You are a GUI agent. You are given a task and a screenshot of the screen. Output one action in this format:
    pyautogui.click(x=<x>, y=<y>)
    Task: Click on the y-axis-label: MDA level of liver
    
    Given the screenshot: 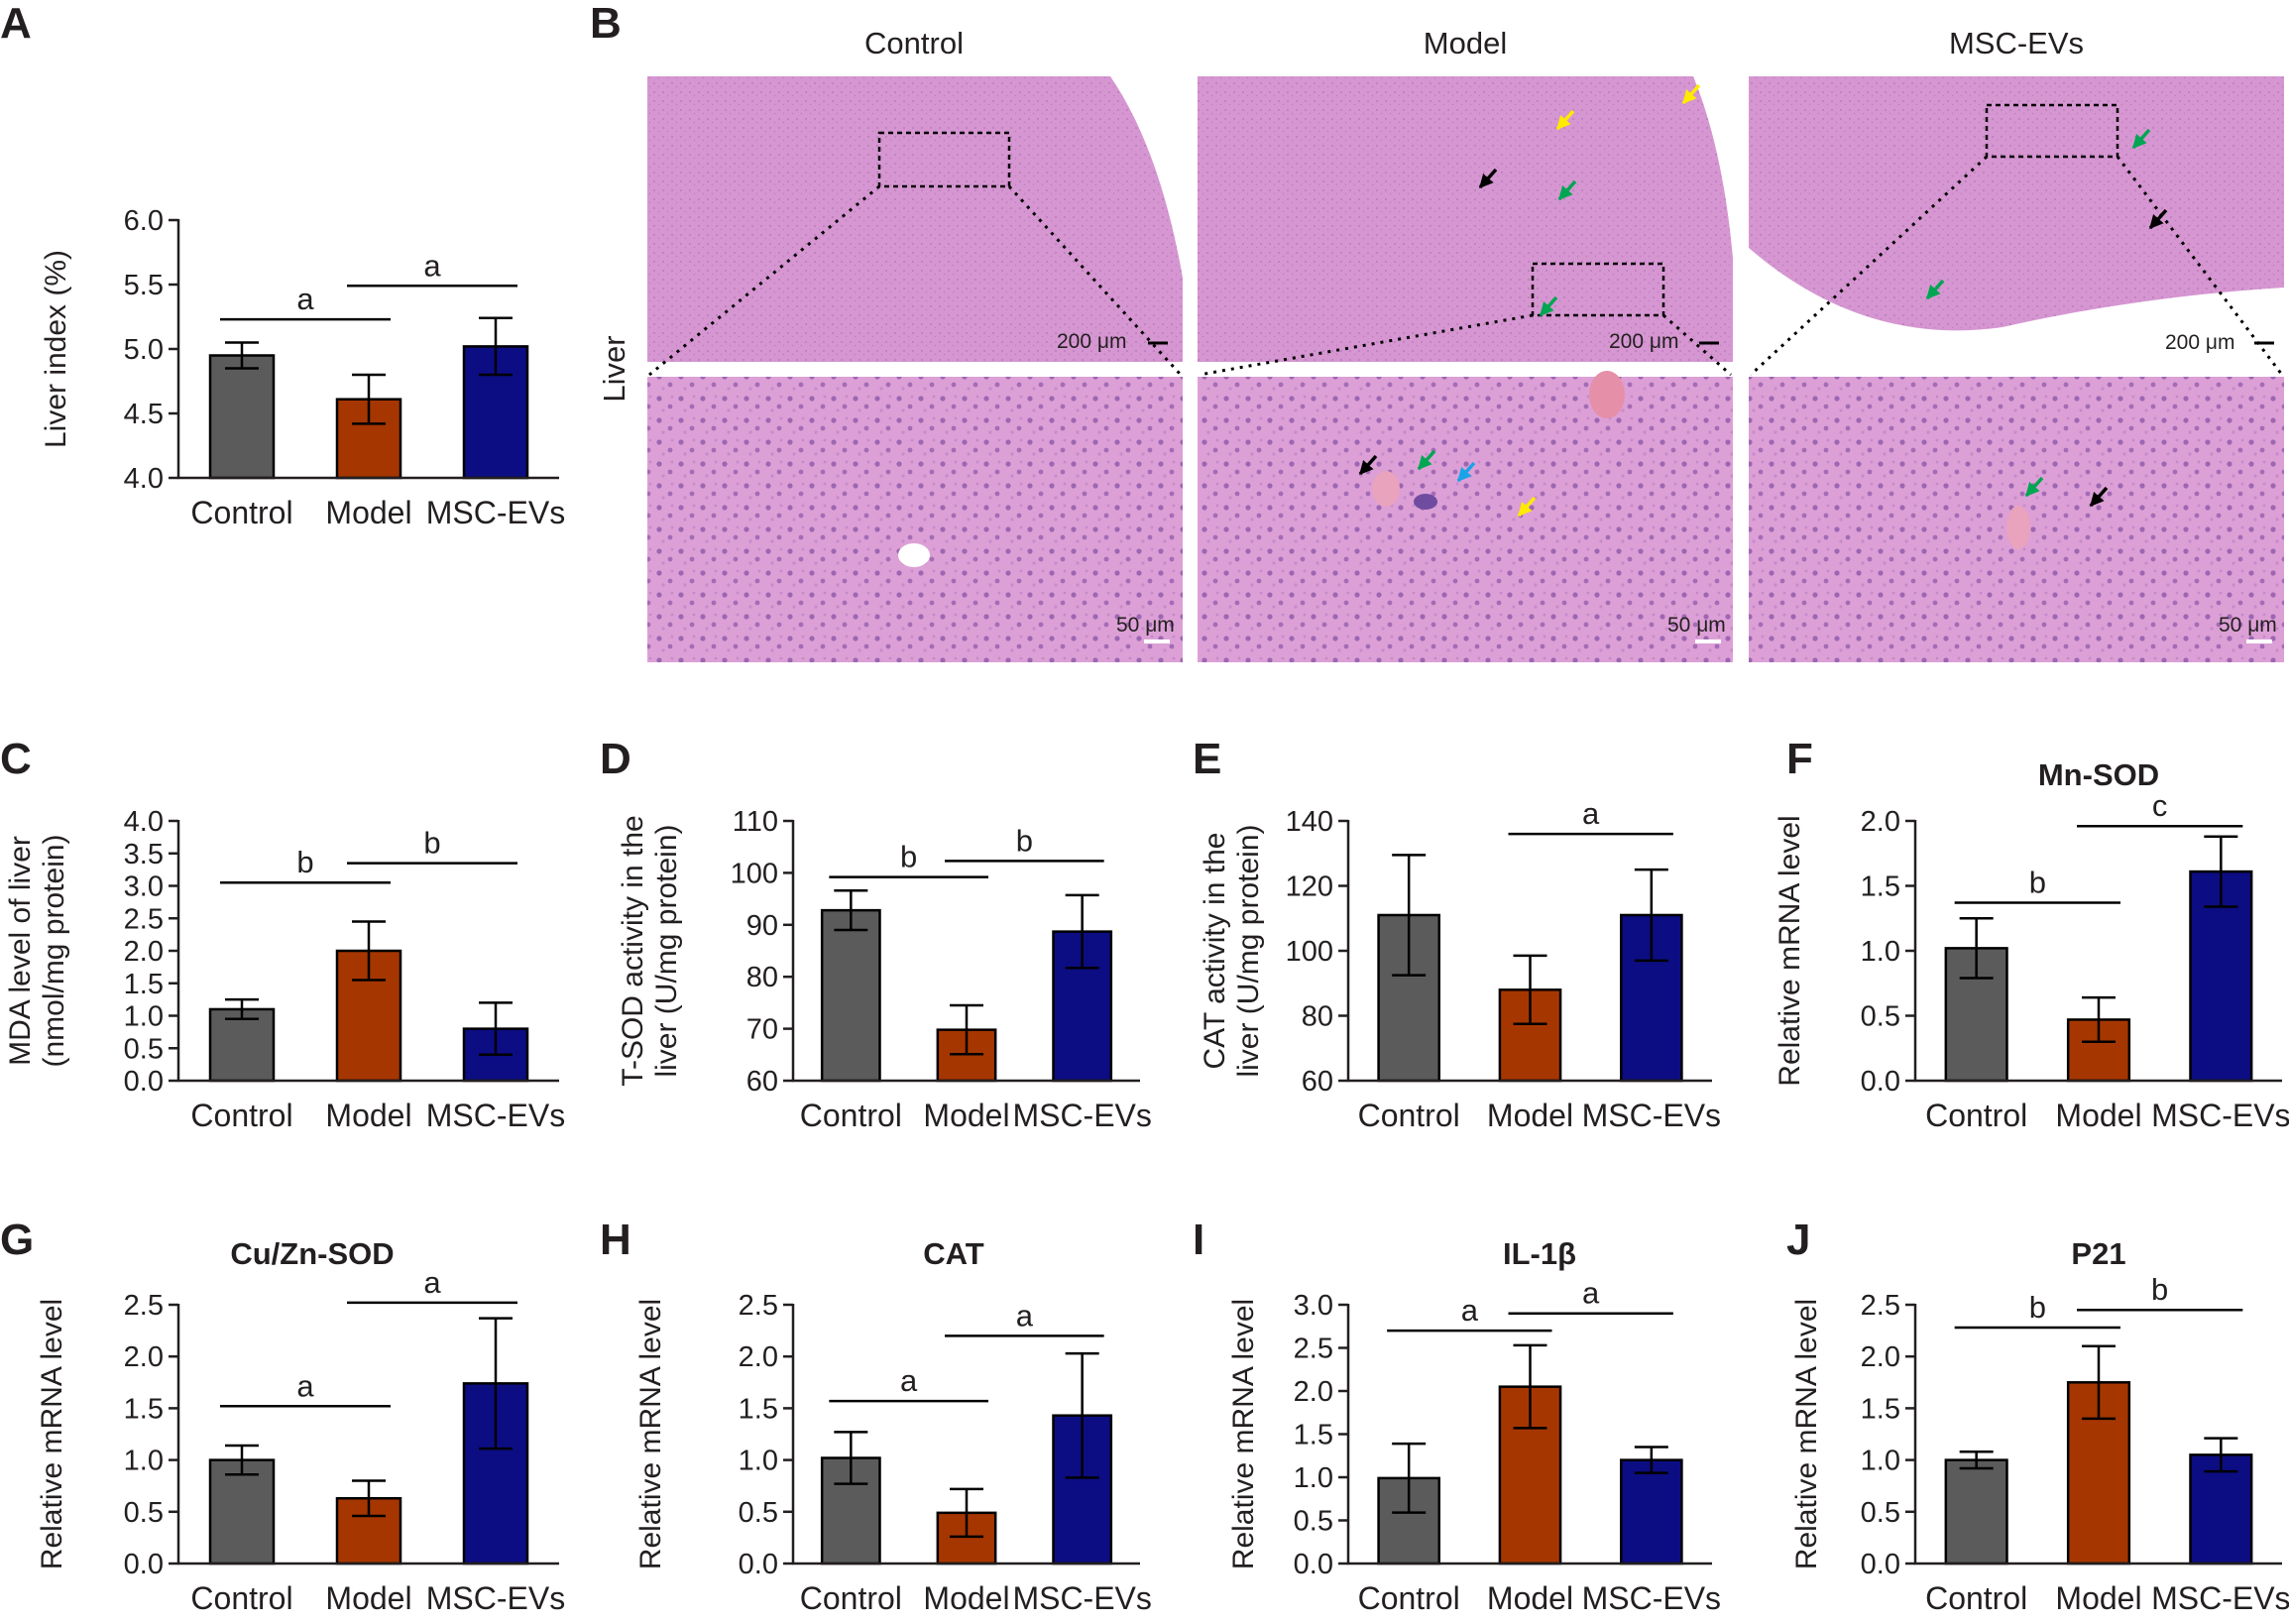 What is the action you would take?
    pyautogui.click(x=20, y=951)
    